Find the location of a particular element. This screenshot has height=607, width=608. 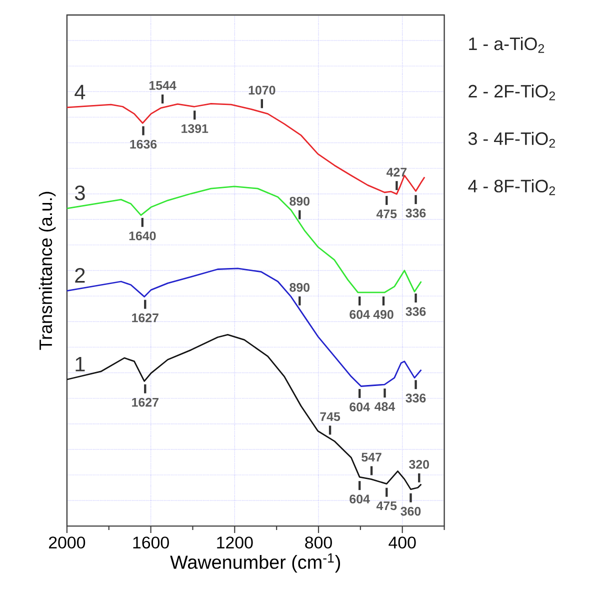

annotation: 1391 is located at coordinates (195, 129).